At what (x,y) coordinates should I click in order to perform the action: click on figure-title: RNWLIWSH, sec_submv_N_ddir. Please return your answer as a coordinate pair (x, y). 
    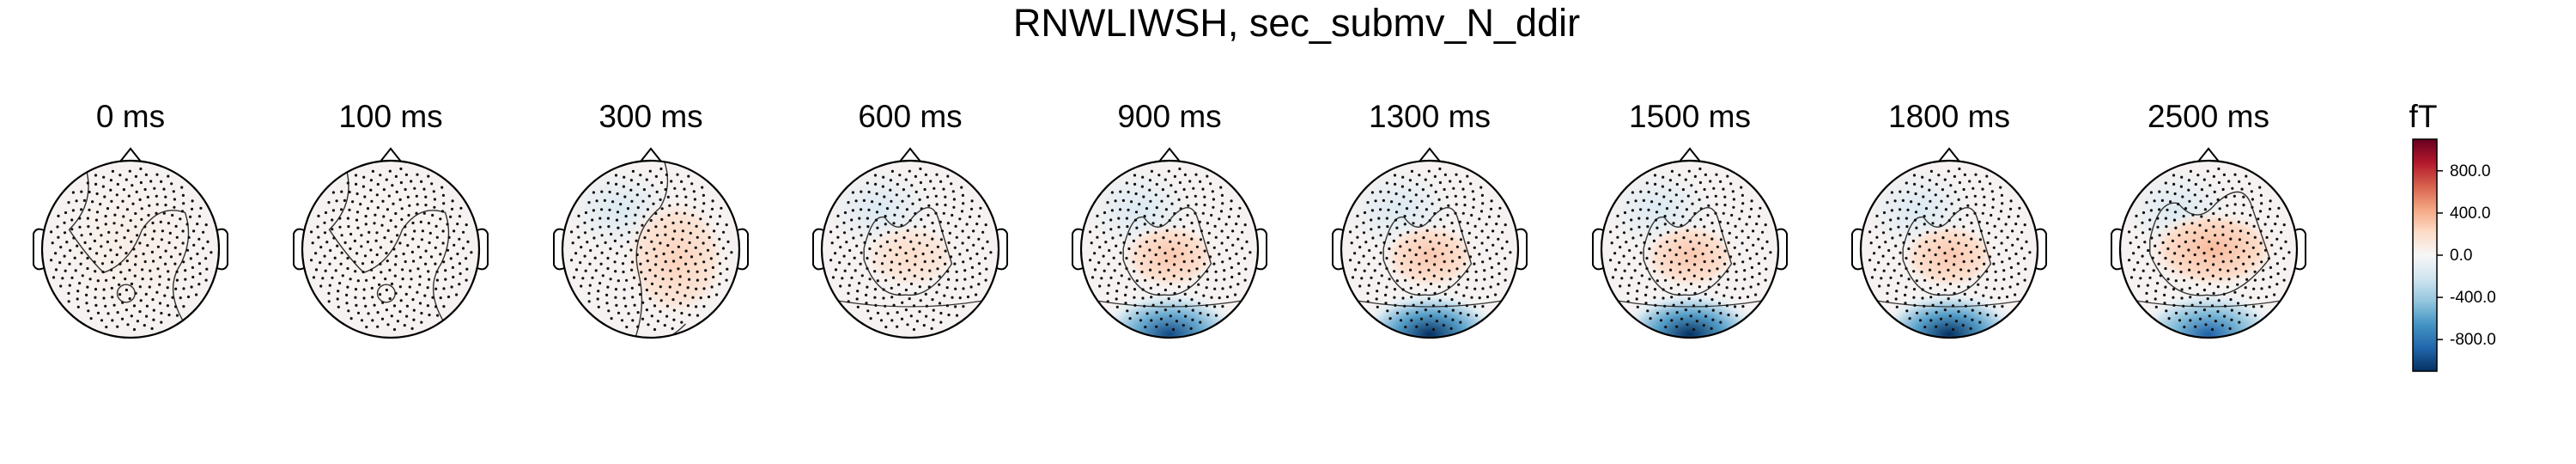
    Looking at the image, I should click on (1297, 23).